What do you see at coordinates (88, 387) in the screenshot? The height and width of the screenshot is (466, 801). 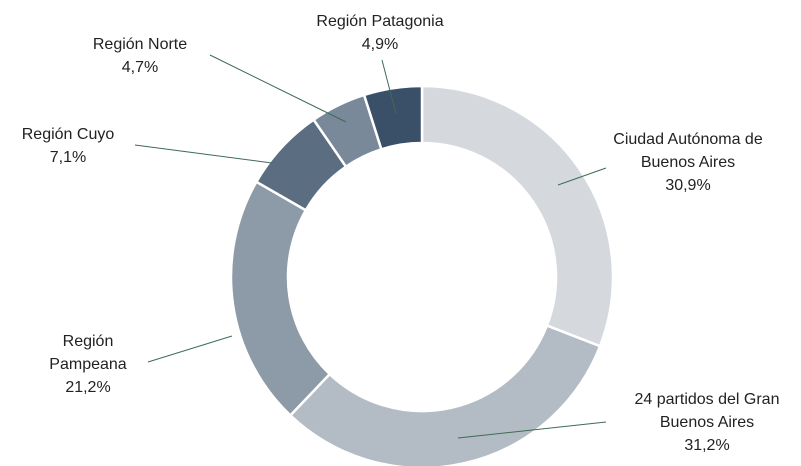 I see `value-label: 21,2%` at bounding box center [88, 387].